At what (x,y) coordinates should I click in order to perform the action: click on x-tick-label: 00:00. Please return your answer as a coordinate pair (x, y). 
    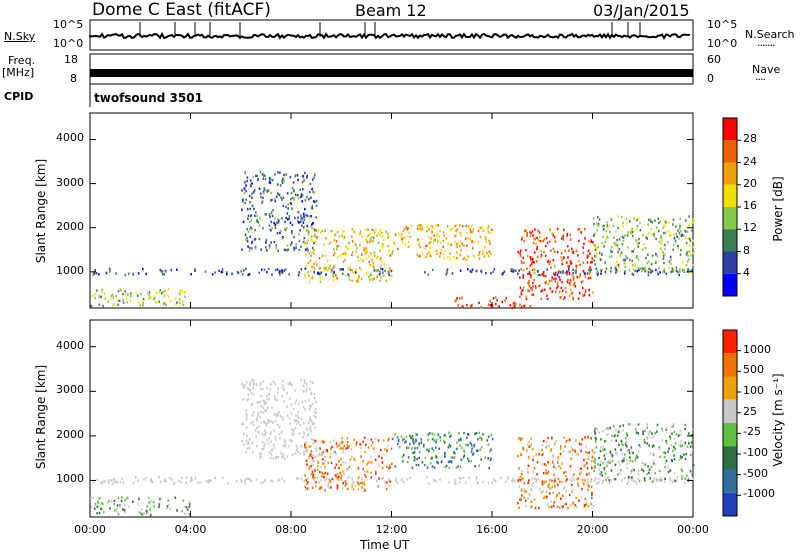
    Looking at the image, I should click on (90, 529).